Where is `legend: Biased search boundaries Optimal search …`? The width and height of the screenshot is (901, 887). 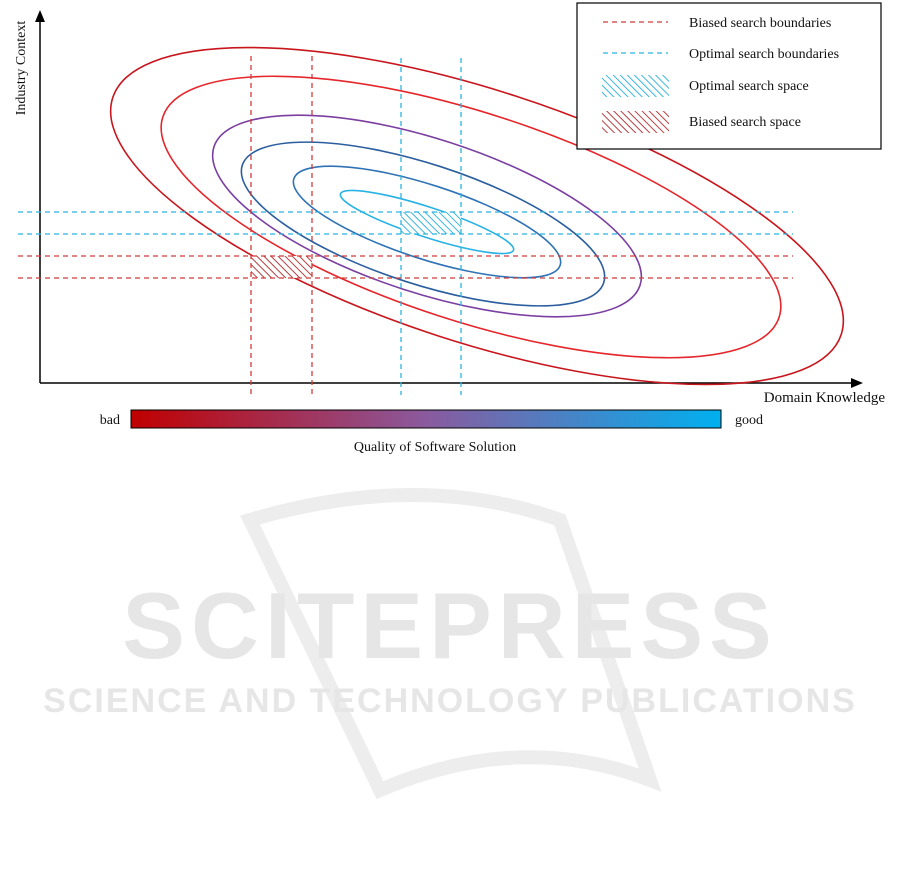
legend: Biased search boundaries Optimal search … is located at coordinates (729, 76).